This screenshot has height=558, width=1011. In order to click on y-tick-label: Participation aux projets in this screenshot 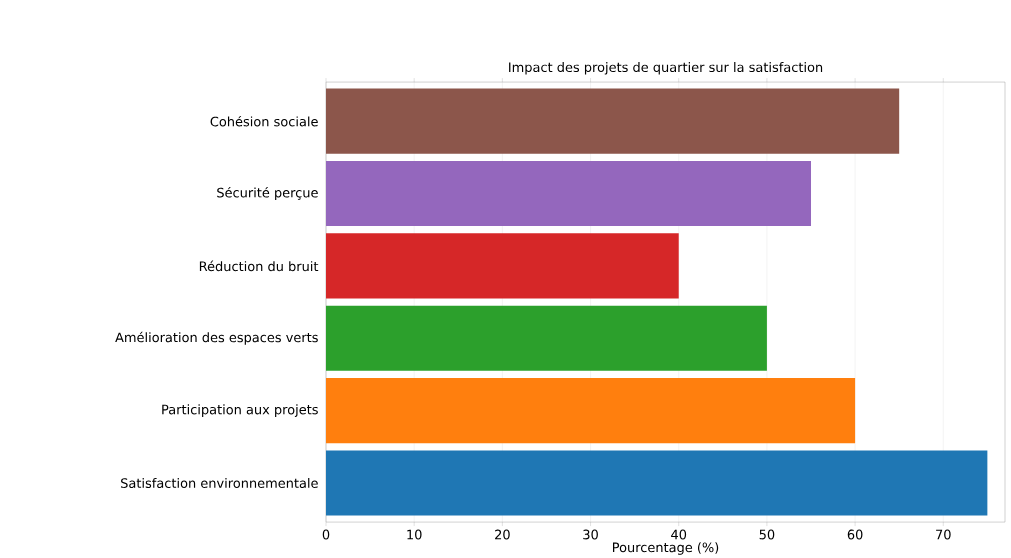, I will do `click(240, 410)`.